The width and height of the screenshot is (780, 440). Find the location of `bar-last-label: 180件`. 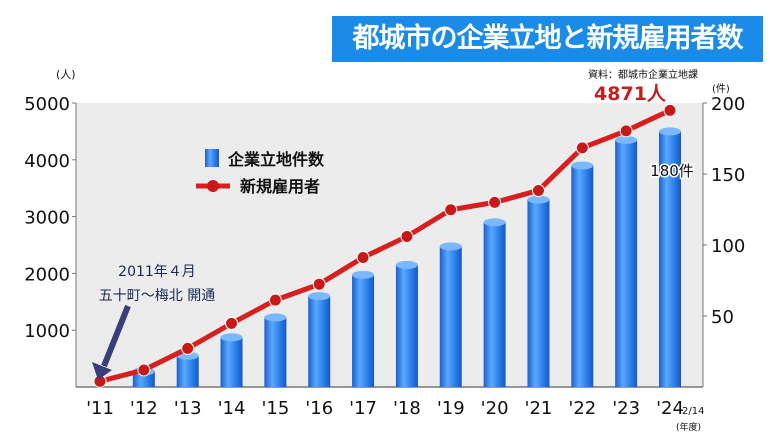

bar-last-label: 180件 is located at coordinates (672, 171).